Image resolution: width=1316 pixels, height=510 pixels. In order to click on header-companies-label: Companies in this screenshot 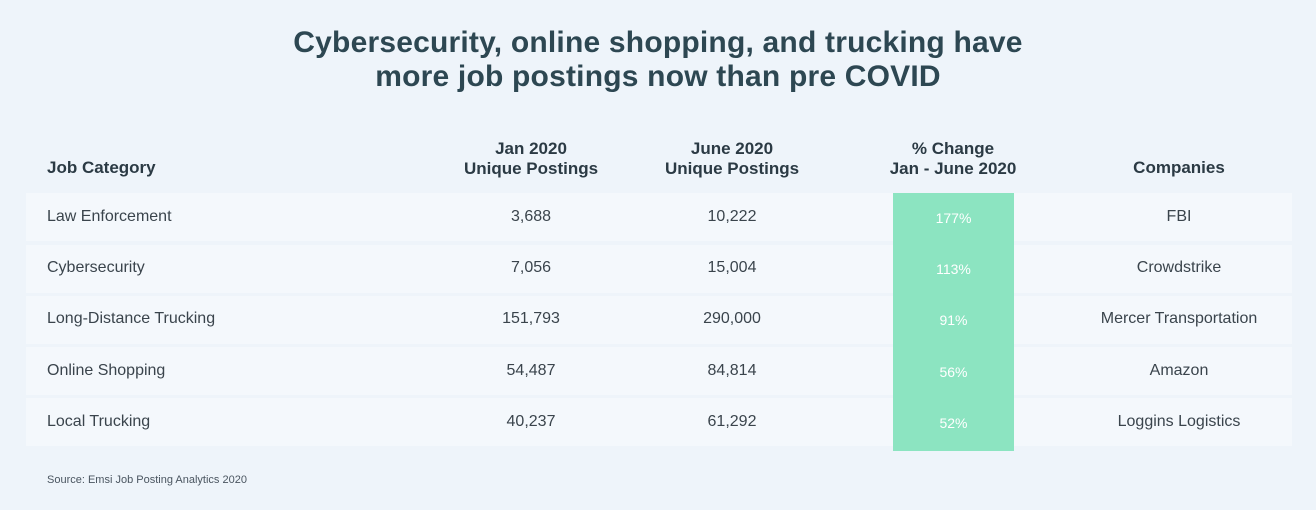, I will do `click(1179, 167)`.